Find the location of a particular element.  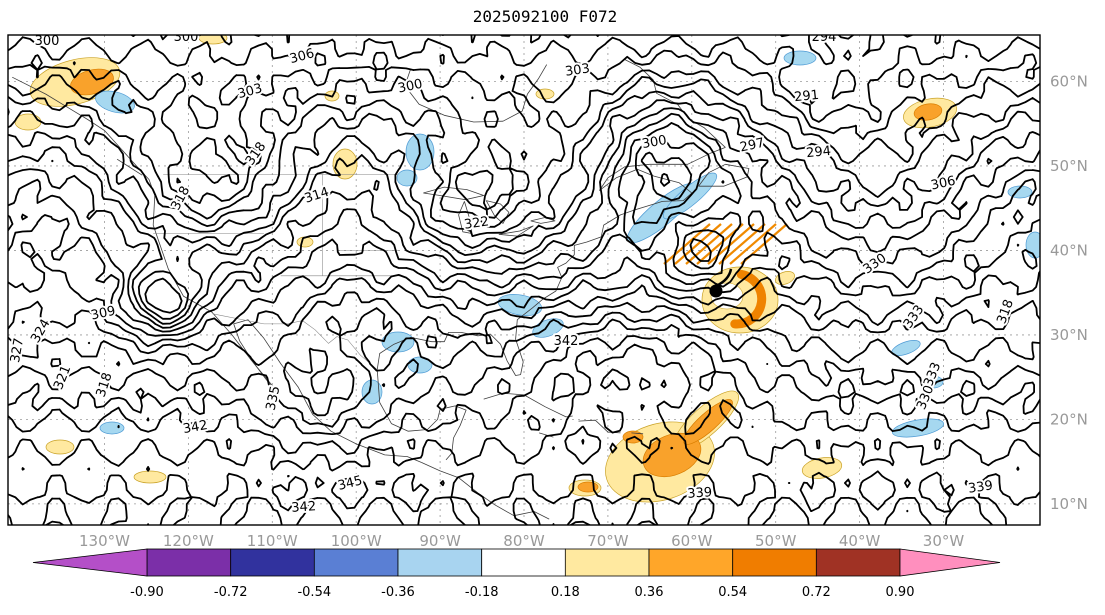

marker-layer is located at coordinates (721, 283).